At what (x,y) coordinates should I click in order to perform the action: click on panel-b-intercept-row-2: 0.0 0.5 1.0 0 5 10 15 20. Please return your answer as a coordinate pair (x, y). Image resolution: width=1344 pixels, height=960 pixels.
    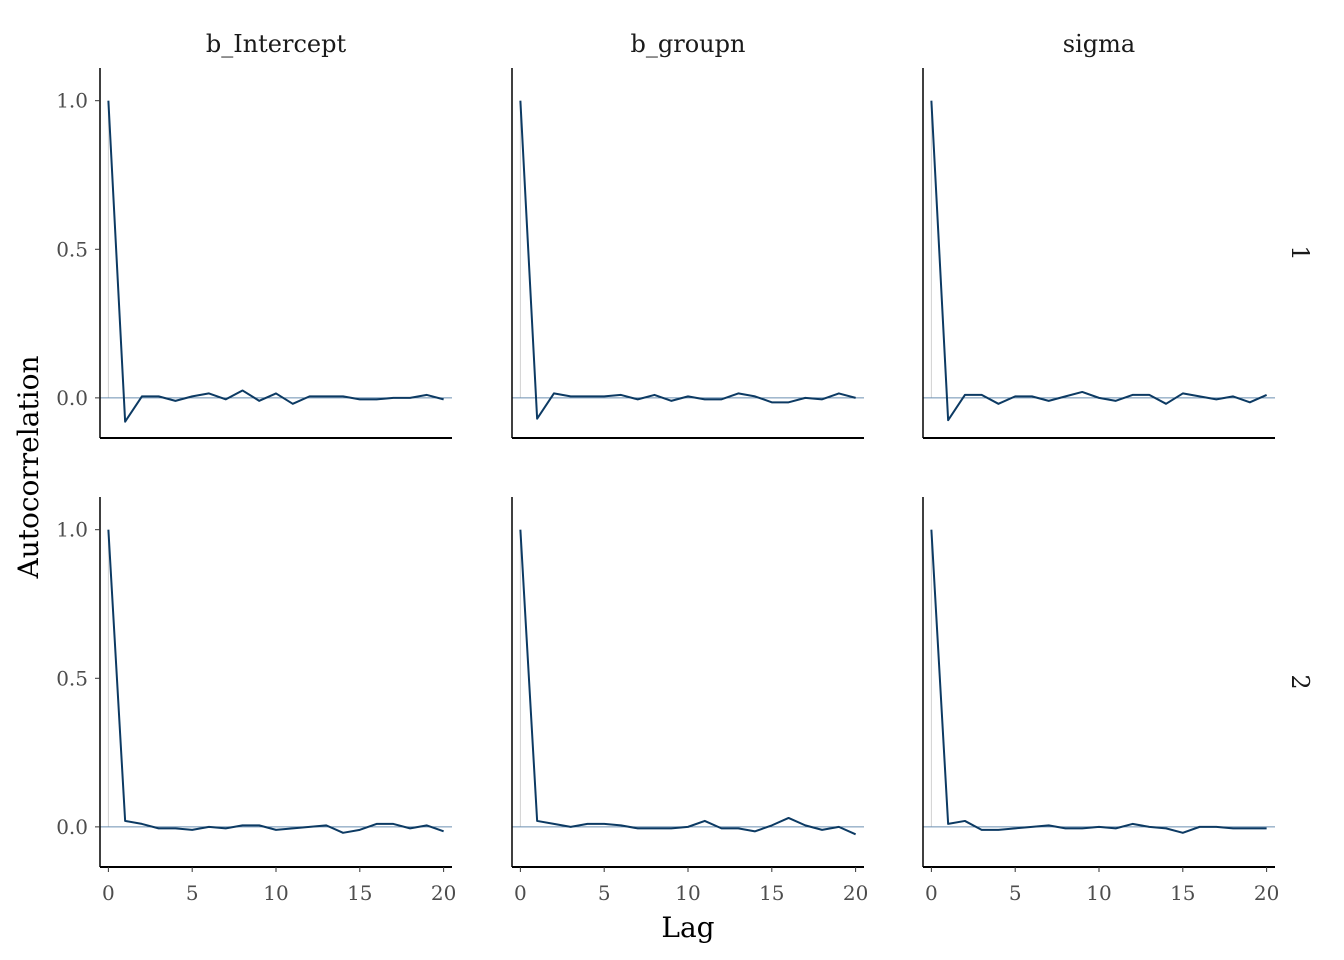
    Looking at the image, I should click on (256, 701).